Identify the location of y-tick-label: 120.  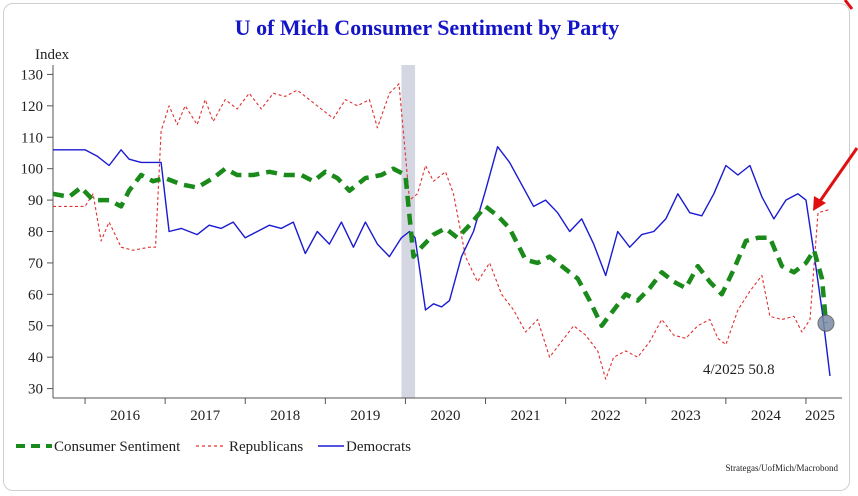
(32, 107).